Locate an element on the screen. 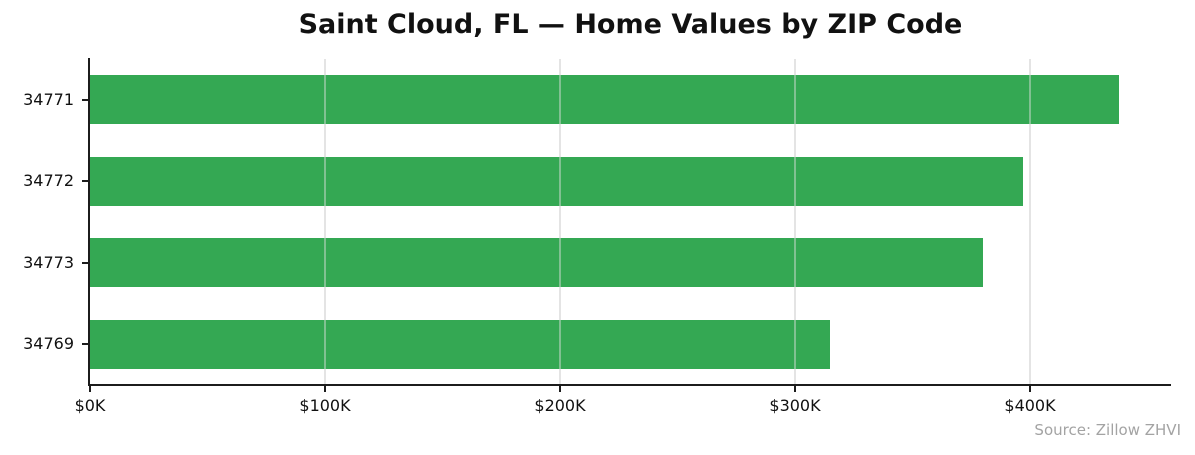 The image size is (1195, 455). x-tick-label: $100K is located at coordinates (325, 405).